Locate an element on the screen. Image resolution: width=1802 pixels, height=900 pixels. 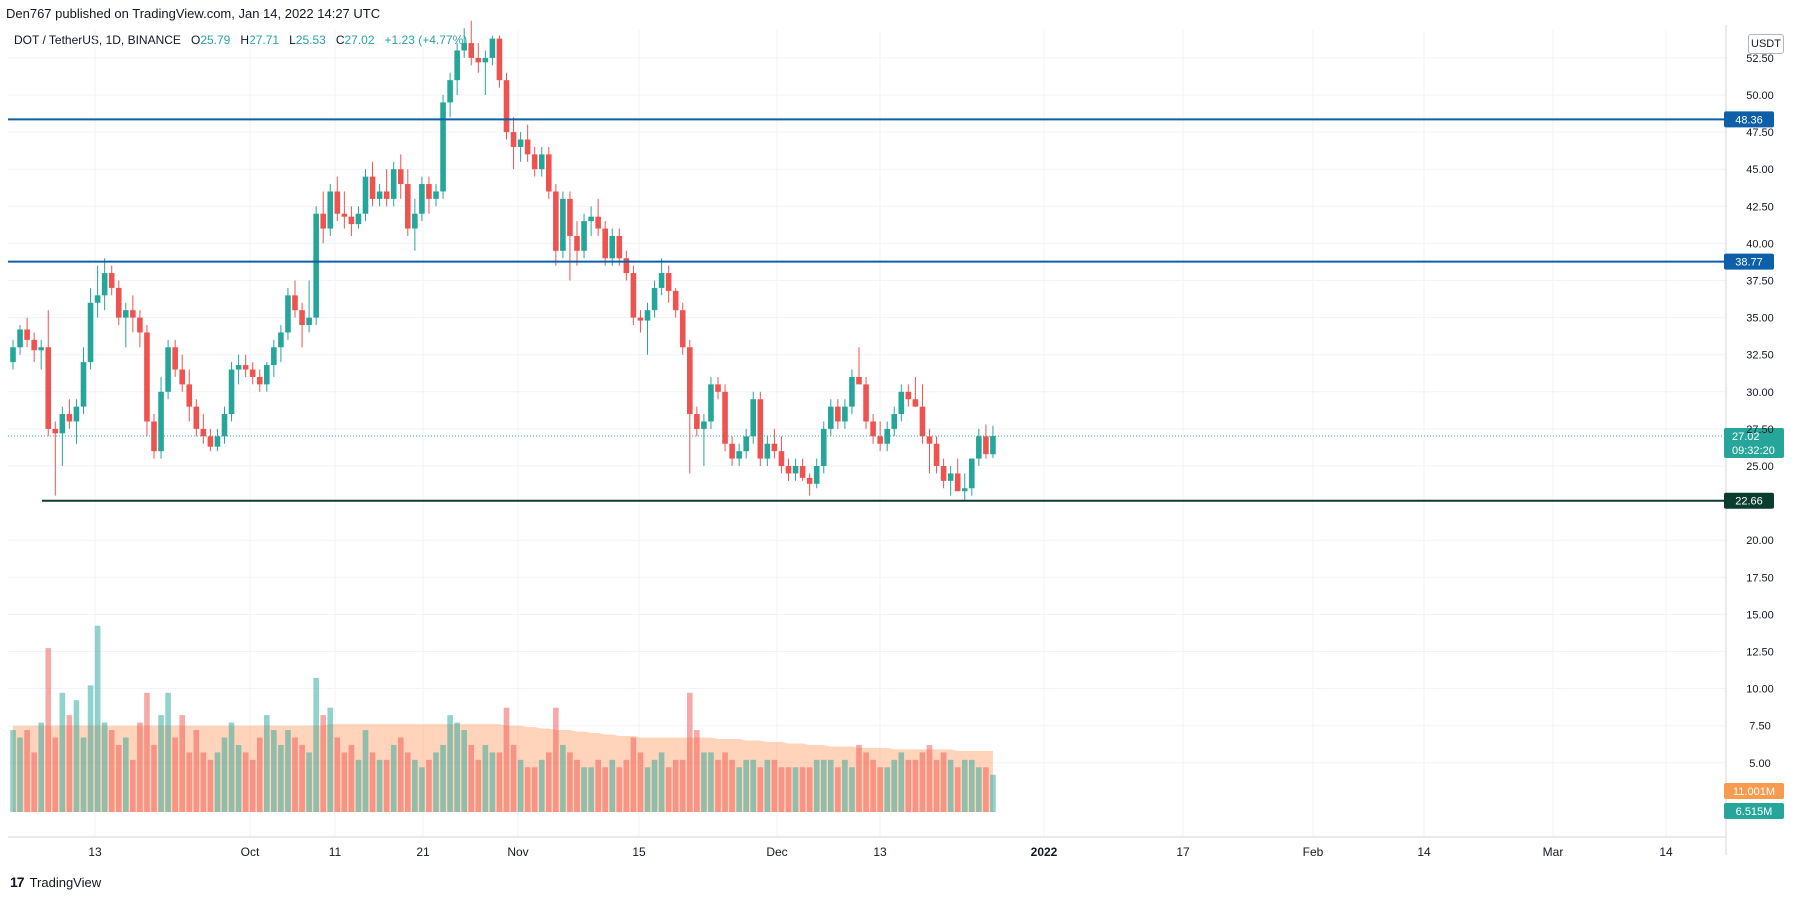
price-tick-label: 35.00 is located at coordinates (1760, 319).